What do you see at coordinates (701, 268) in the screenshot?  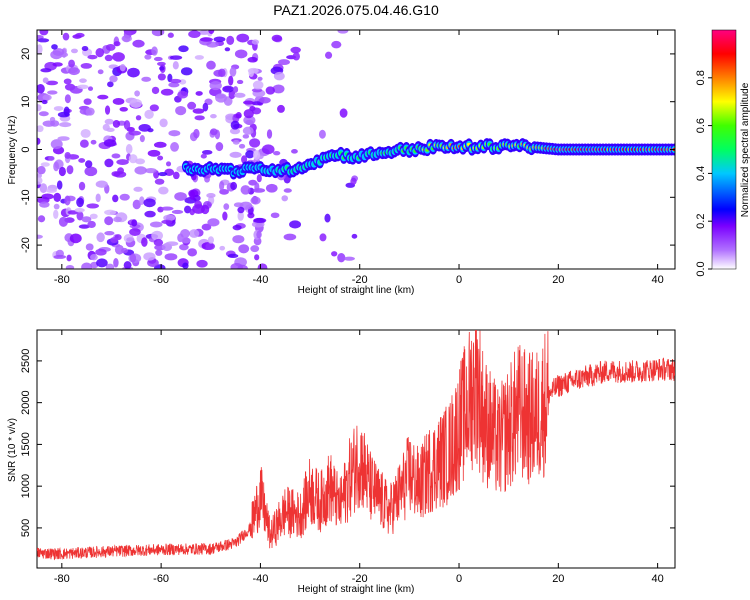 I see `colorbar-tick-label: 0.0` at bounding box center [701, 268].